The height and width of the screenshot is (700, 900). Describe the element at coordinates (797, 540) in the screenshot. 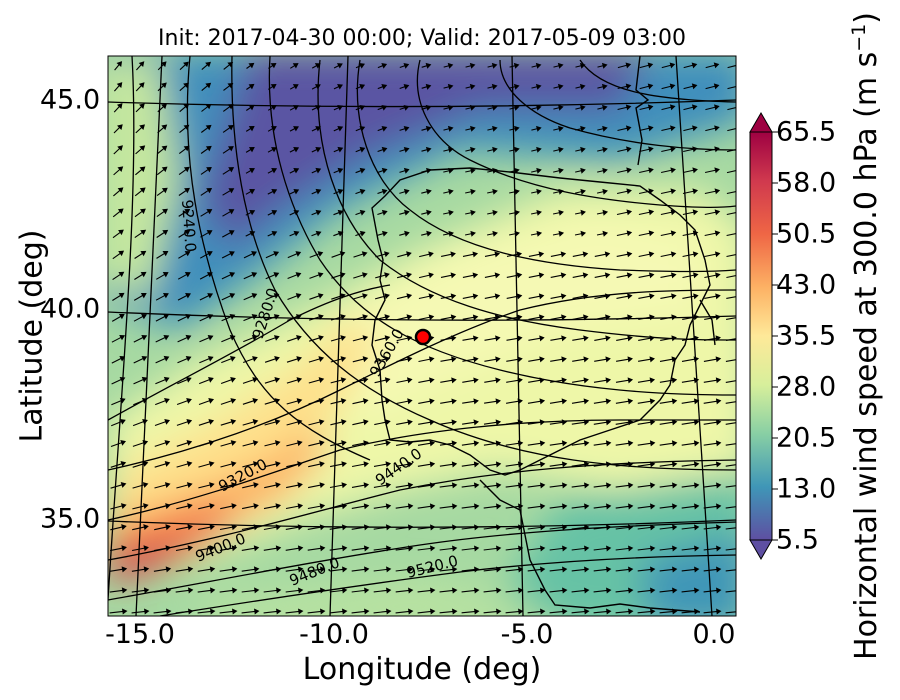

I see `colorbar-tick-label: 5.5` at that location.